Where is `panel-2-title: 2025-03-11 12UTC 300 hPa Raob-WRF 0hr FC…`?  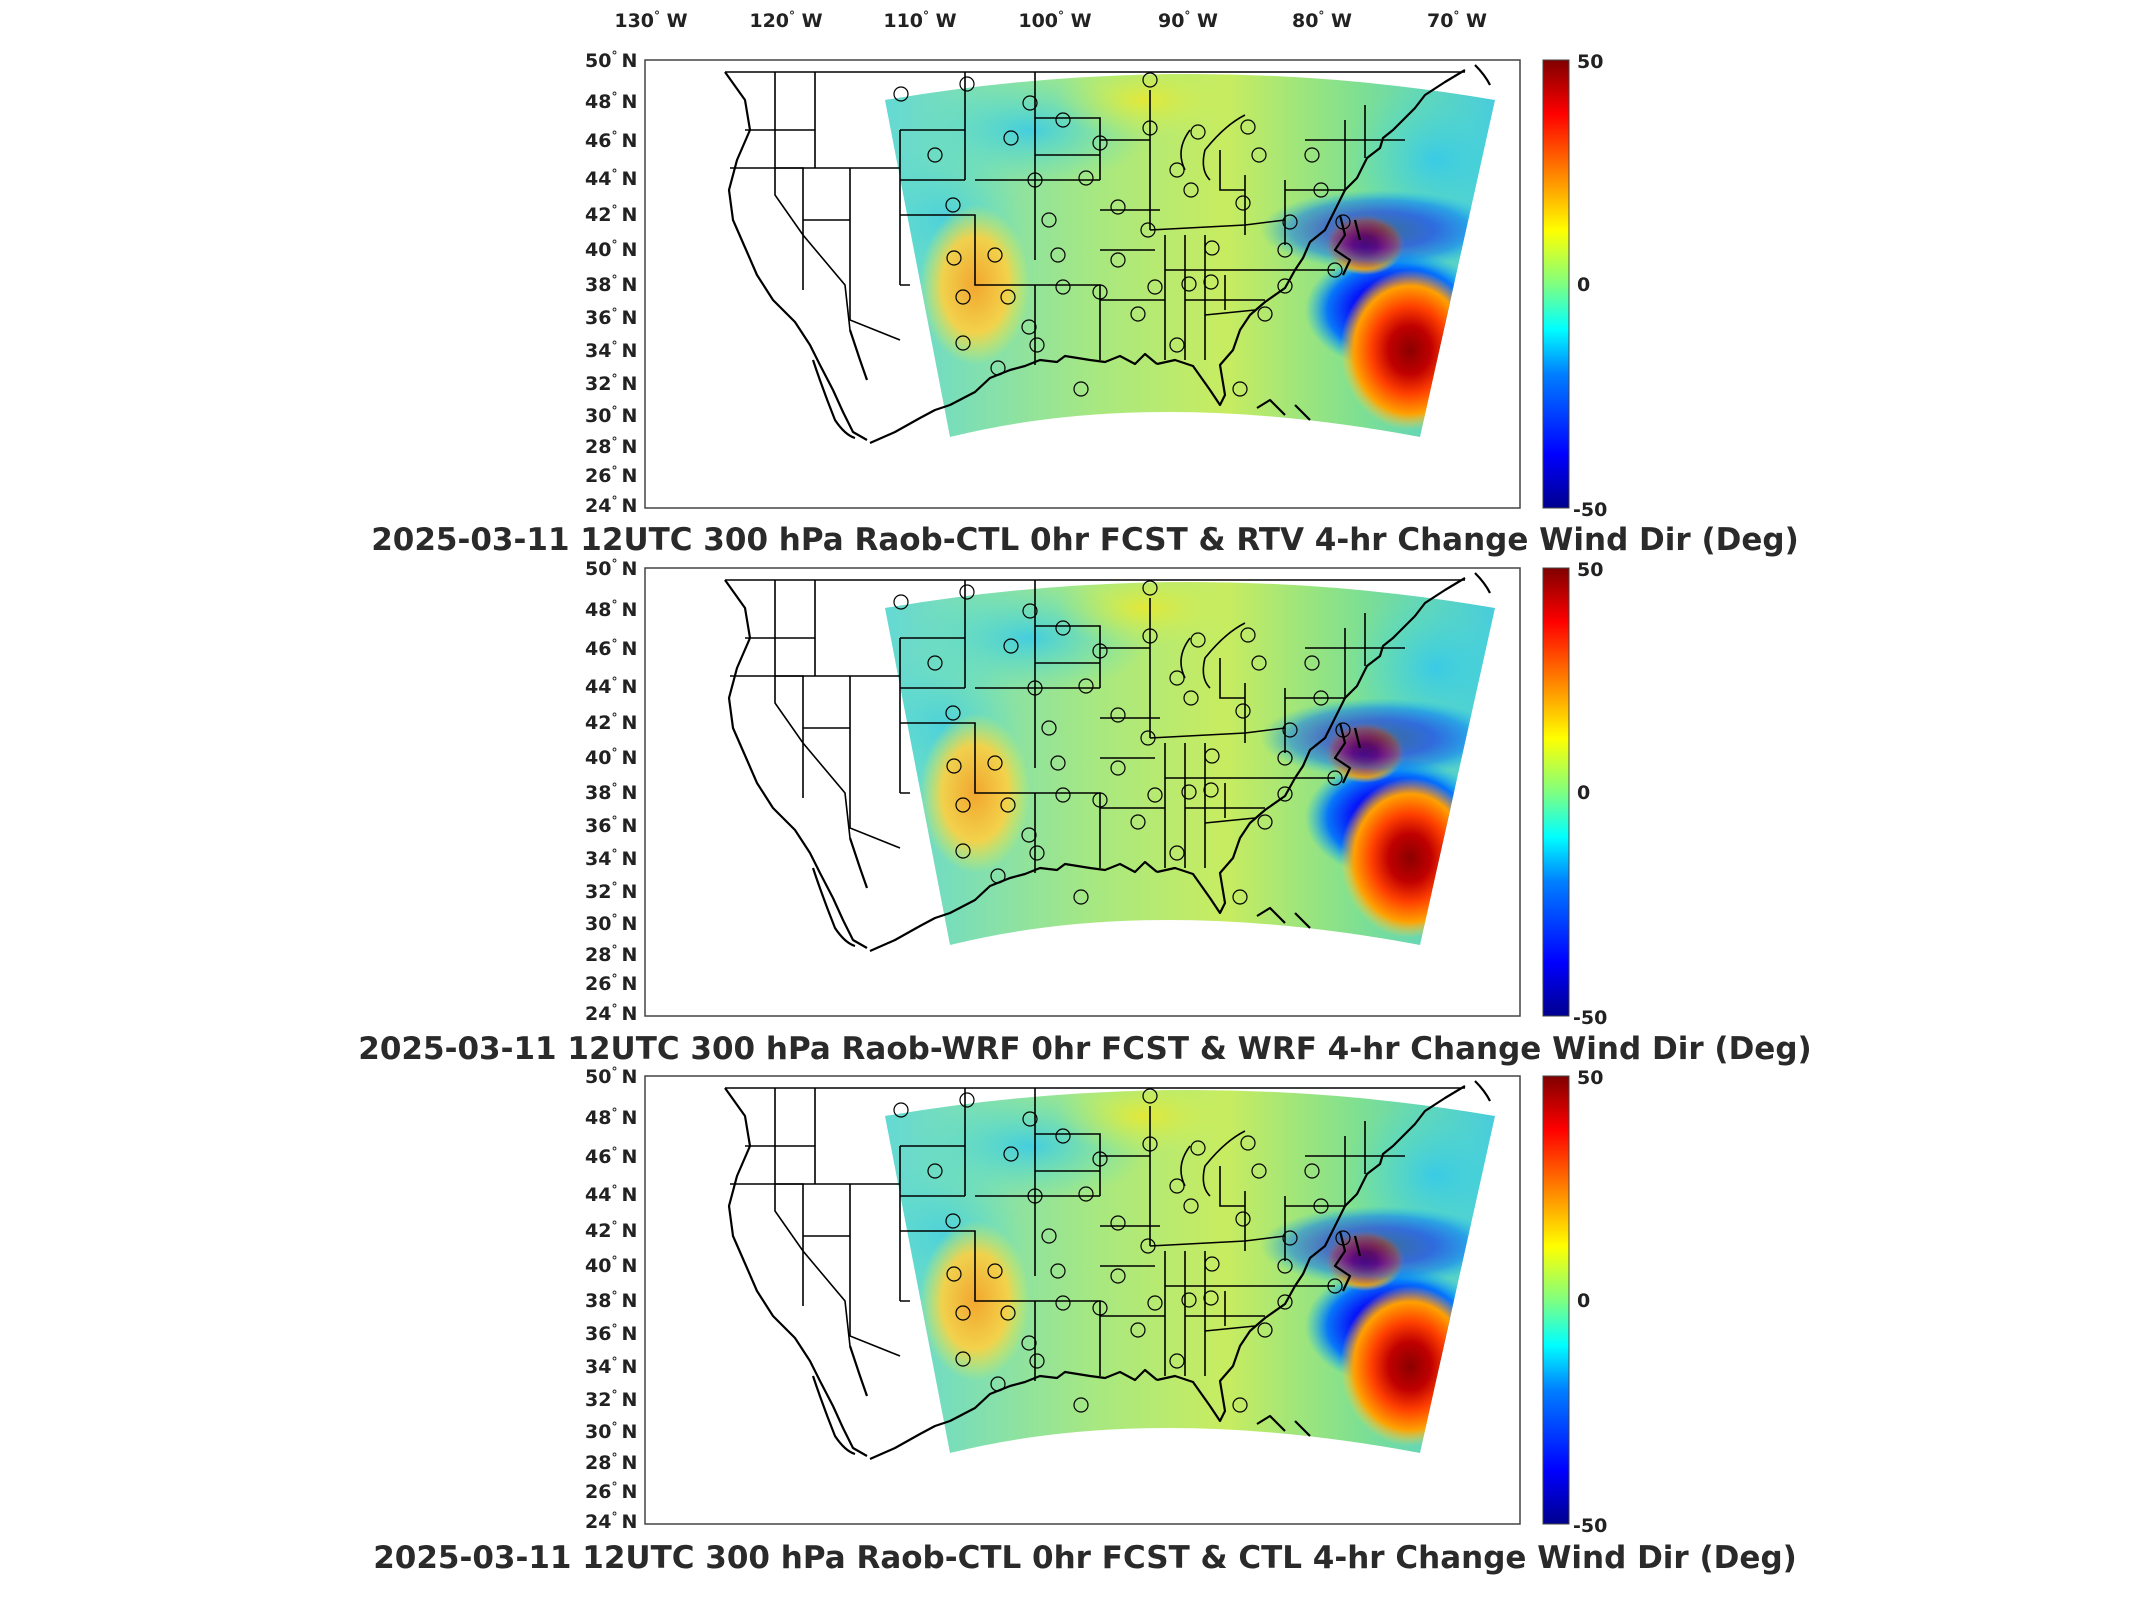 panel-2-title: 2025-03-11 12UTC 300 hPa Raob-WRF 0hr FC… is located at coordinates (1084, 1049).